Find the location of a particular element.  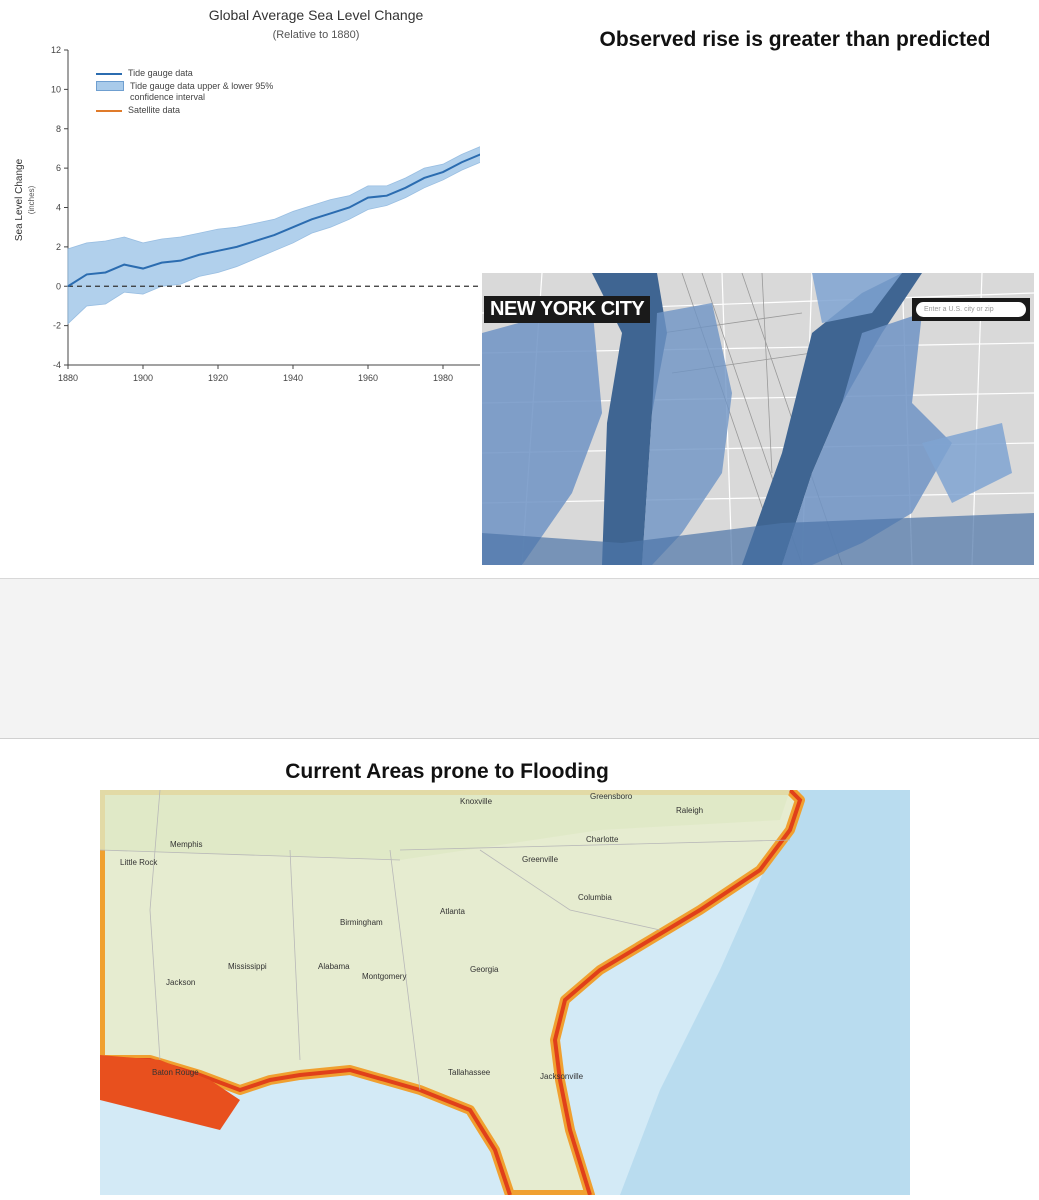

y-tick-label: -2 is located at coordinates (57, 326).